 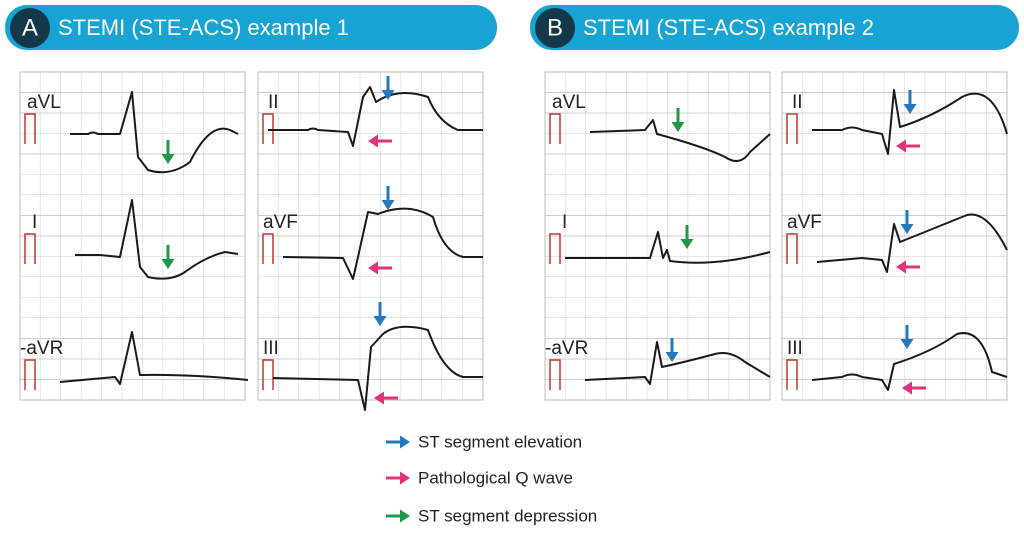 I want to click on legend-label: ST segment depression, so click(x=507, y=515).